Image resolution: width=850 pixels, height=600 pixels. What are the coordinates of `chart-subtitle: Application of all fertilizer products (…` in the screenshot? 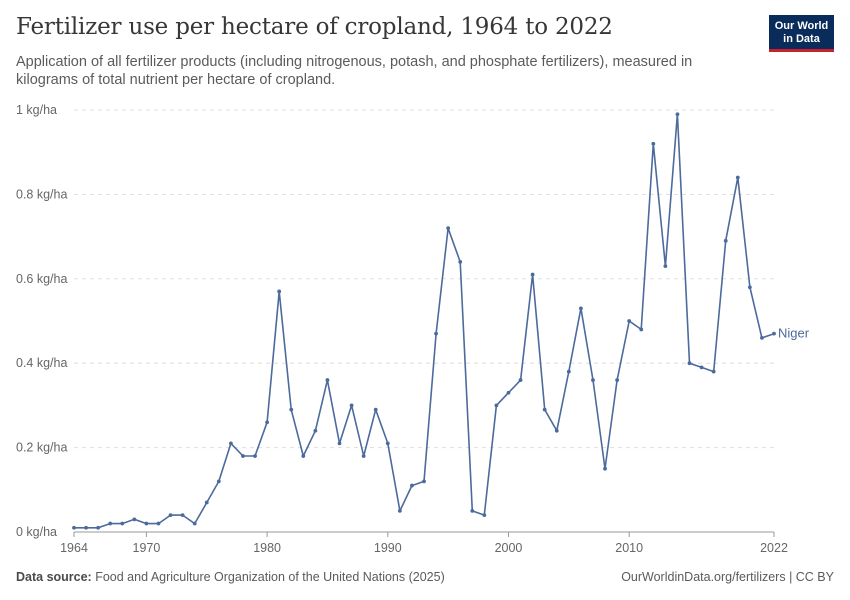 It's located at (354, 71).